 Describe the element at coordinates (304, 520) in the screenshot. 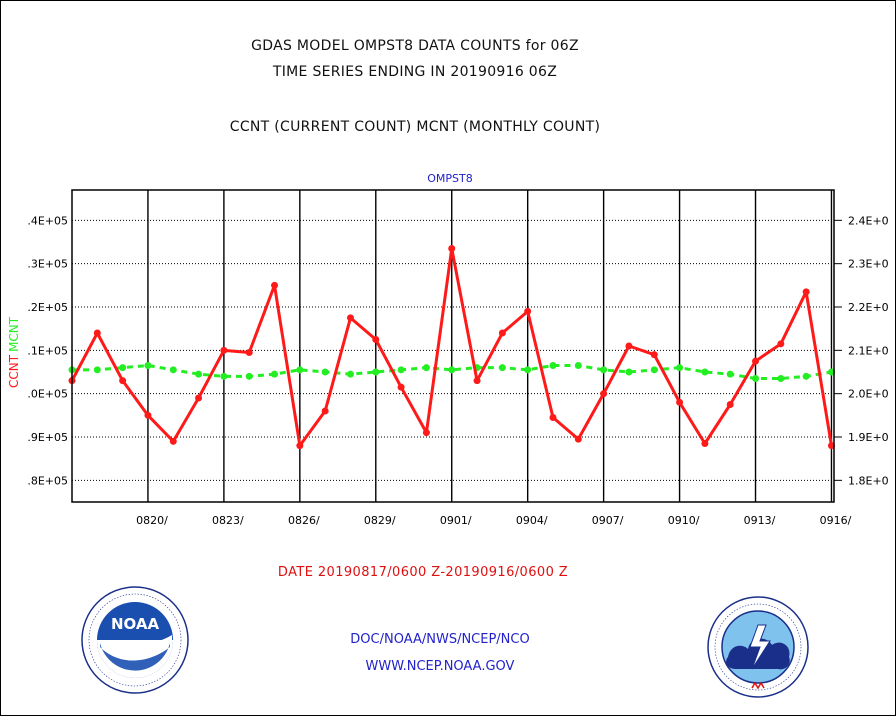

I see `x-tick-label: 0826/` at that location.